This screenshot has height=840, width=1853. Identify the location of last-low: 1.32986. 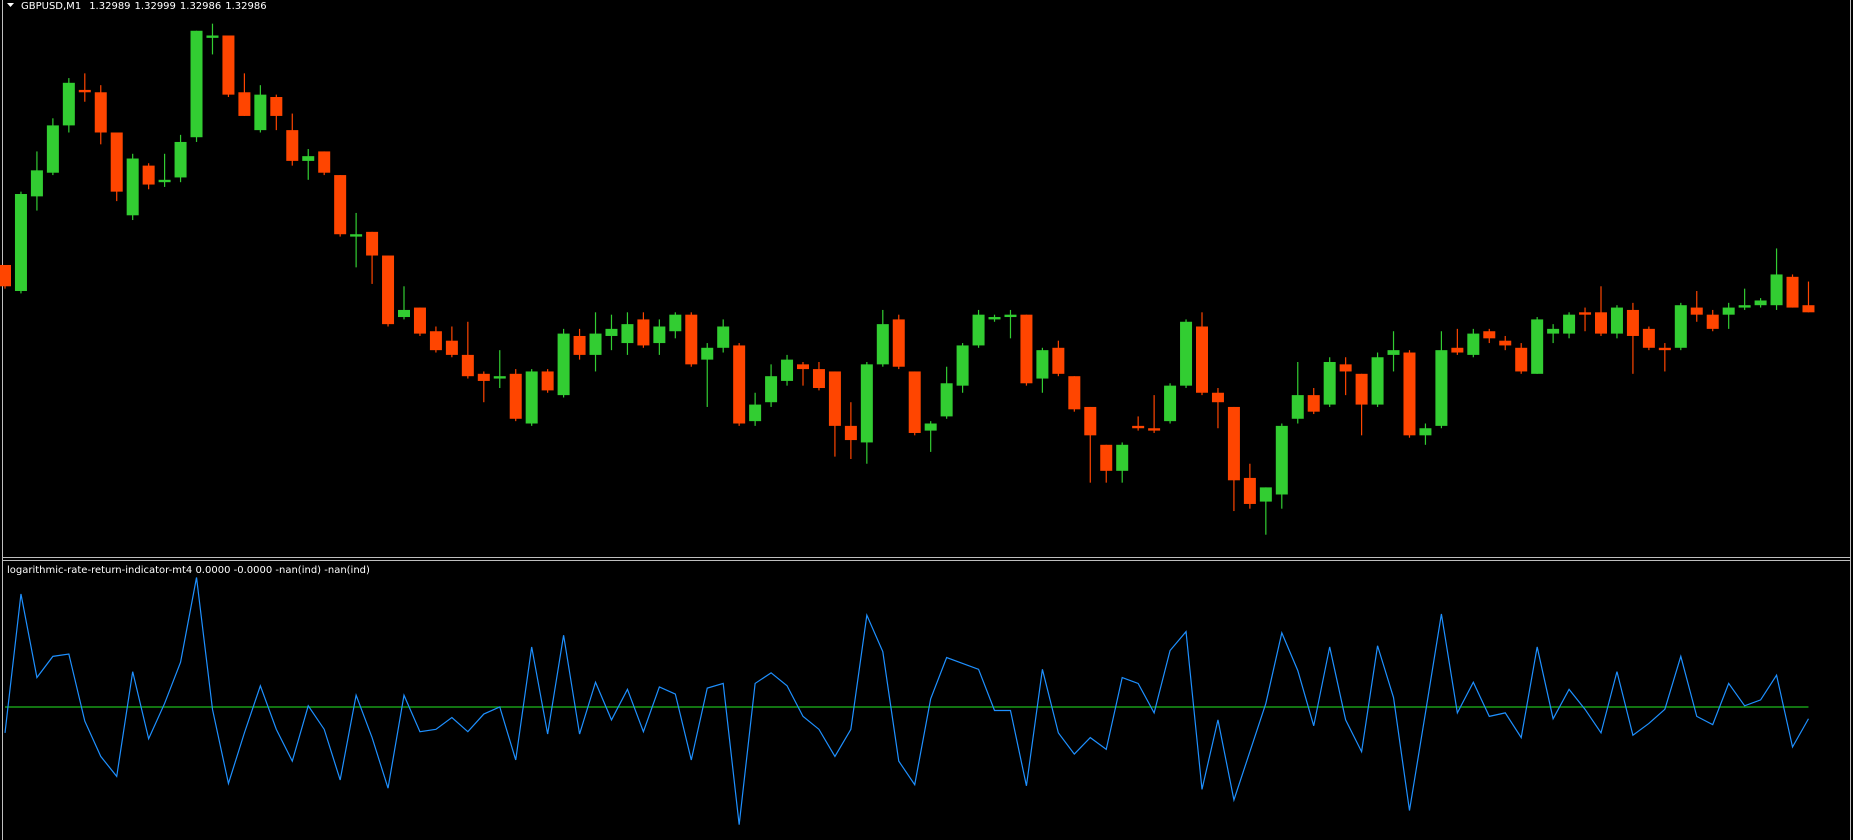
(200, 6).